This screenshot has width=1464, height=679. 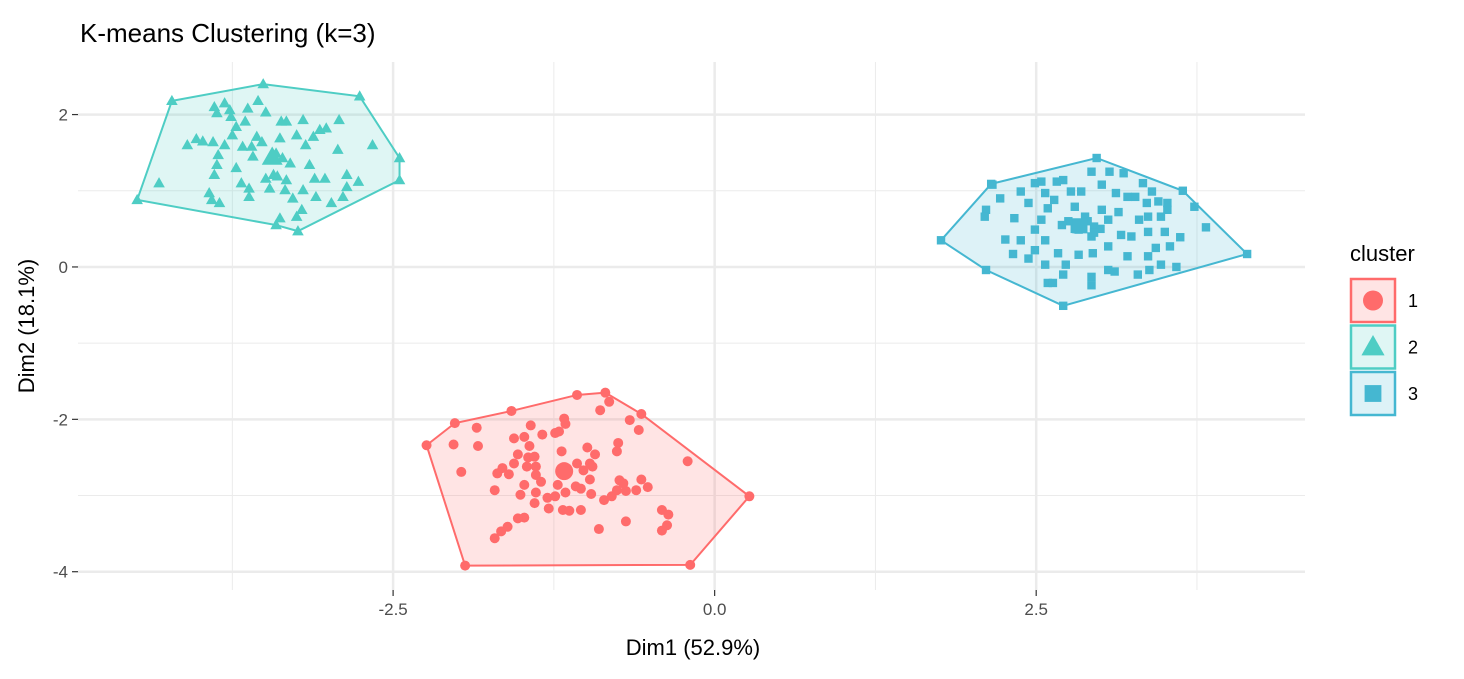 I want to click on legend: cluster 1 2 3, so click(x=1383, y=329).